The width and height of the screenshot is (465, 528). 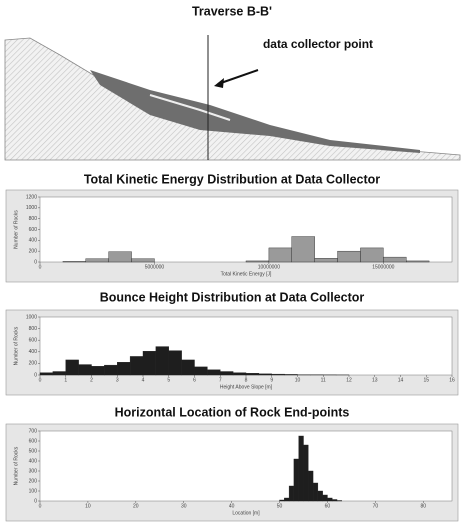 What do you see at coordinates (117, 380) in the screenshot?
I see `x-tick-label: 3` at bounding box center [117, 380].